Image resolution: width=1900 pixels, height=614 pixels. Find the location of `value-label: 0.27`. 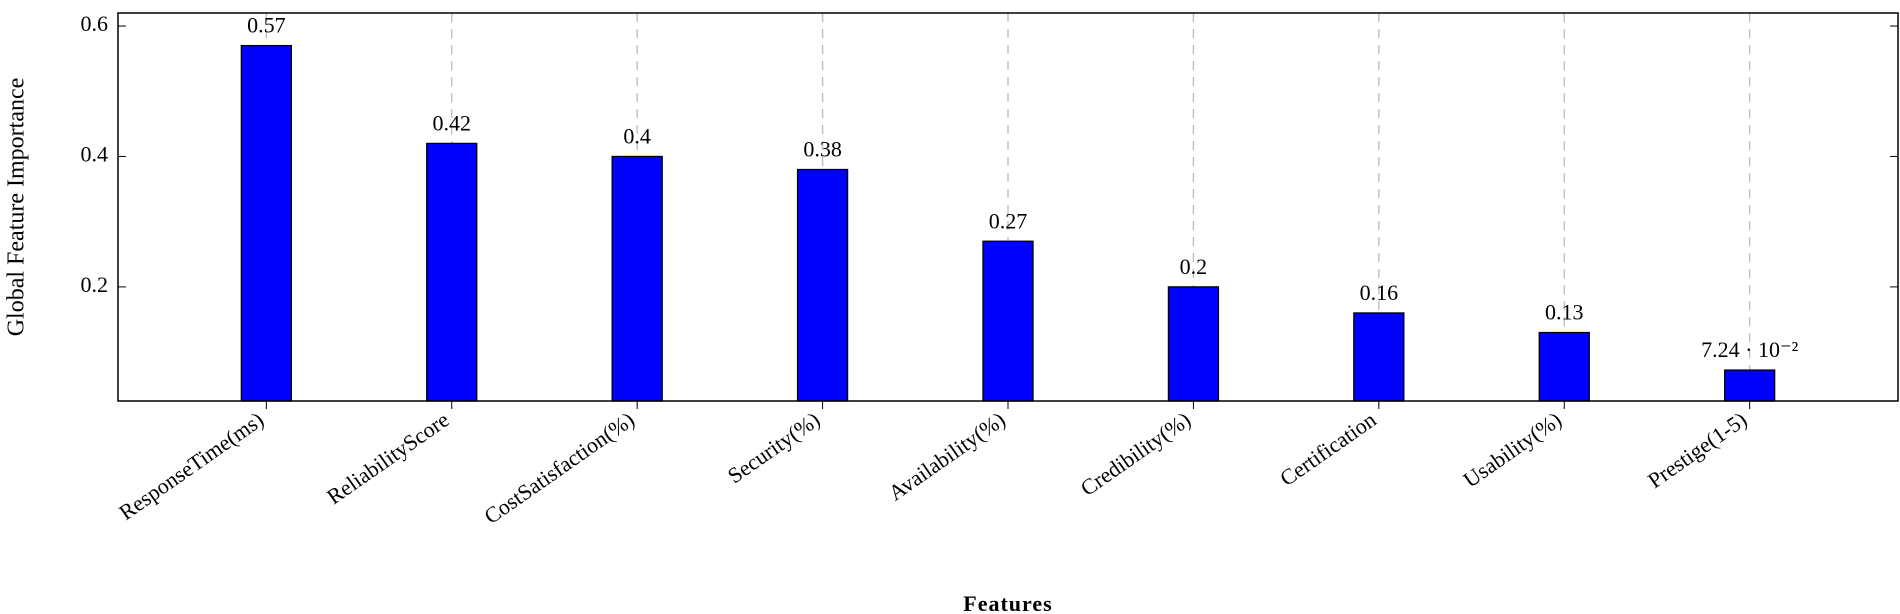

value-label: 0.27 is located at coordinates (1008, 220).